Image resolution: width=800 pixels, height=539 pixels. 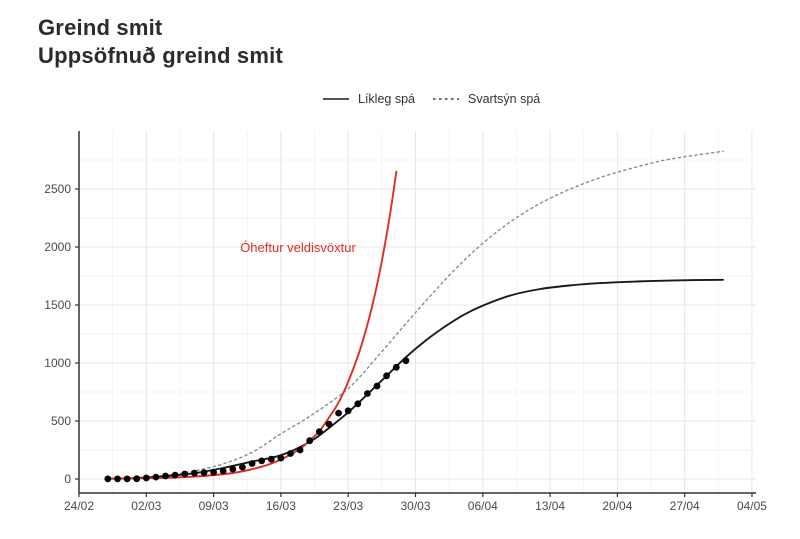 I want to click on x-tick-label: 13/04, so click(x=550, y=506).